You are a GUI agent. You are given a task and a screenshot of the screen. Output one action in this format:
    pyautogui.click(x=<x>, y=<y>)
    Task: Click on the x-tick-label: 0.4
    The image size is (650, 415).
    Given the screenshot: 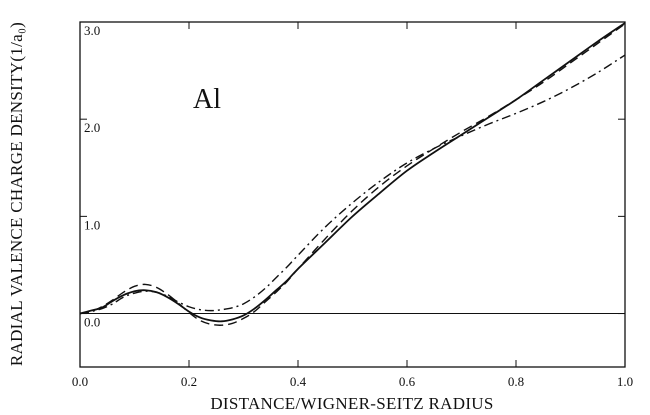 What is the action you would take?
    pyautogui.click(x=298, y=381)
    